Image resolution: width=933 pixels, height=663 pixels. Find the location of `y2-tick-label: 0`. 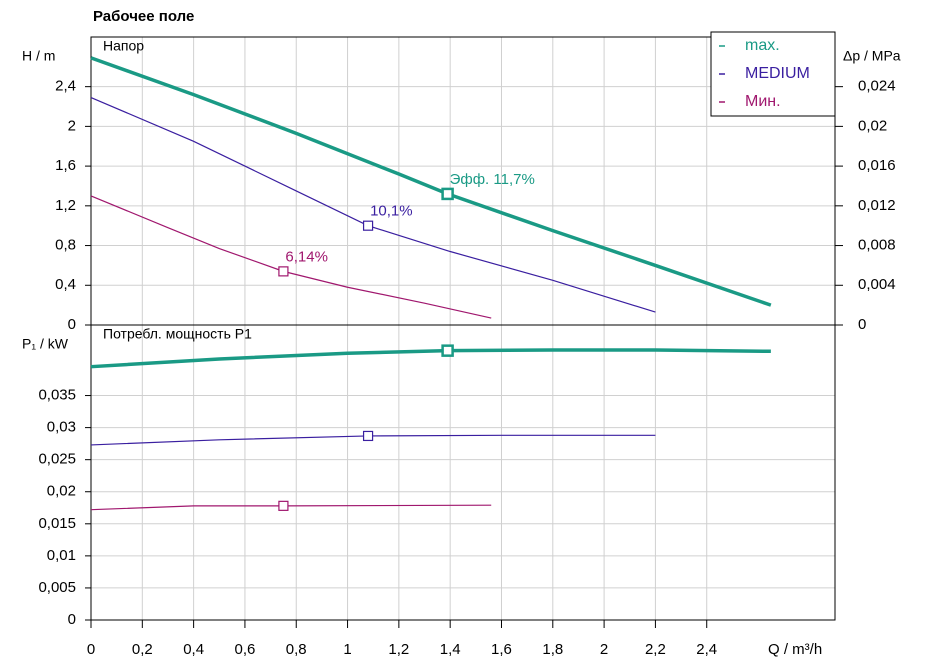

y2-tick-label: 0 is located at coordinates (862, 324).